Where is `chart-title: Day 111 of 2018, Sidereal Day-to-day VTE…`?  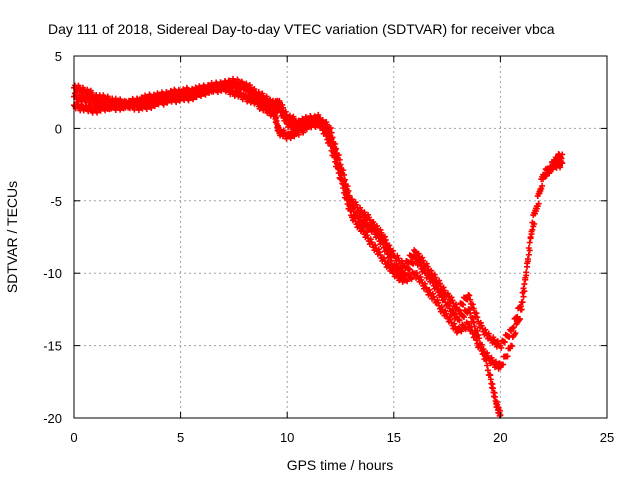
chart-title: Day 111 of 2018, Sidereal Day-to-day VTE… is located at coordinates (301, 29).